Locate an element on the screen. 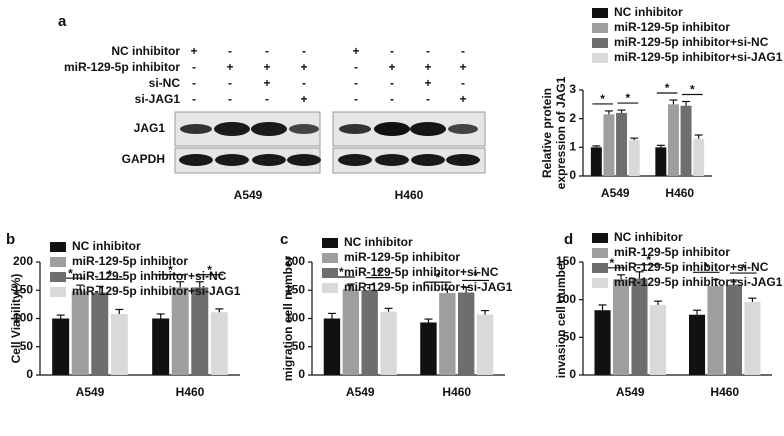 The image size is (784, 436). panel-label: a is located at coordinates (62, 21).